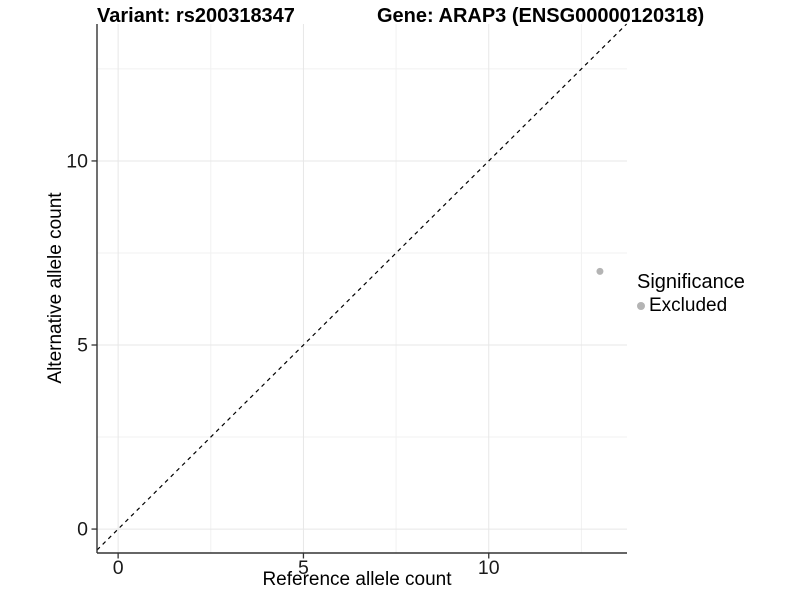  What do you see at coordinates (489, 568) in the screenshot?
I see `x-tick-label: 10` at bounding box center [489, 568].